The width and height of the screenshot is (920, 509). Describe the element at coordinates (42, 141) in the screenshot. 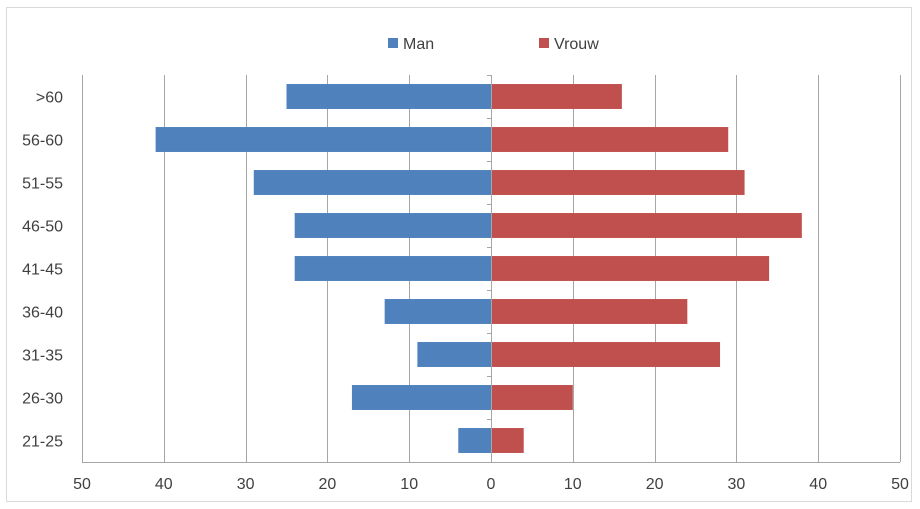

I see `category-label: 56-60` at that location.